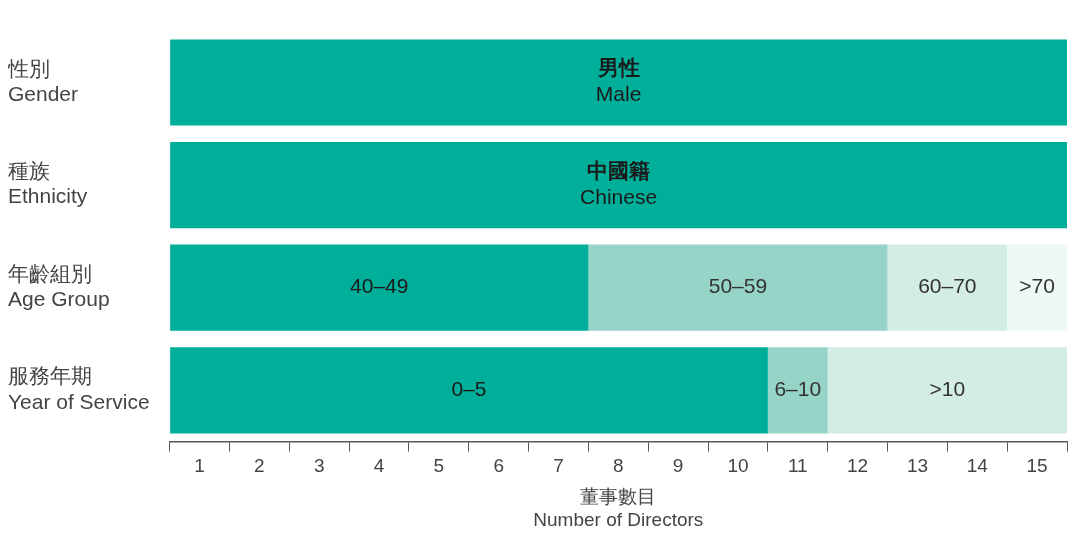 Image resolution: width=1071 pixels, height=536 pixels. I want to click on x-tick-label: 10, so click(738, 466).